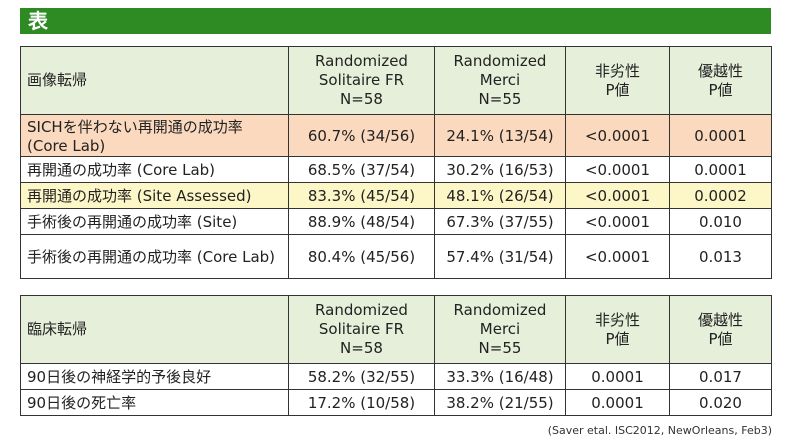 Image resolution: width=800 pixels, height=442 pixels. What do you see at coordinates (361, 256) in the screenshot?
I see `cell-solitaire: 80.4% (45/56)` at bounding box center [361, 256].